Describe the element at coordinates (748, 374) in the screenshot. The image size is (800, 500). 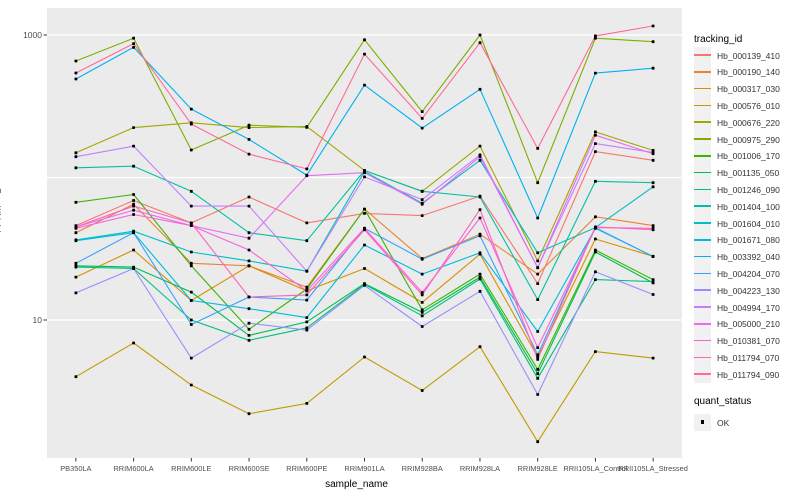
I see `legend-item-label: Hb_011794_090` at that location.